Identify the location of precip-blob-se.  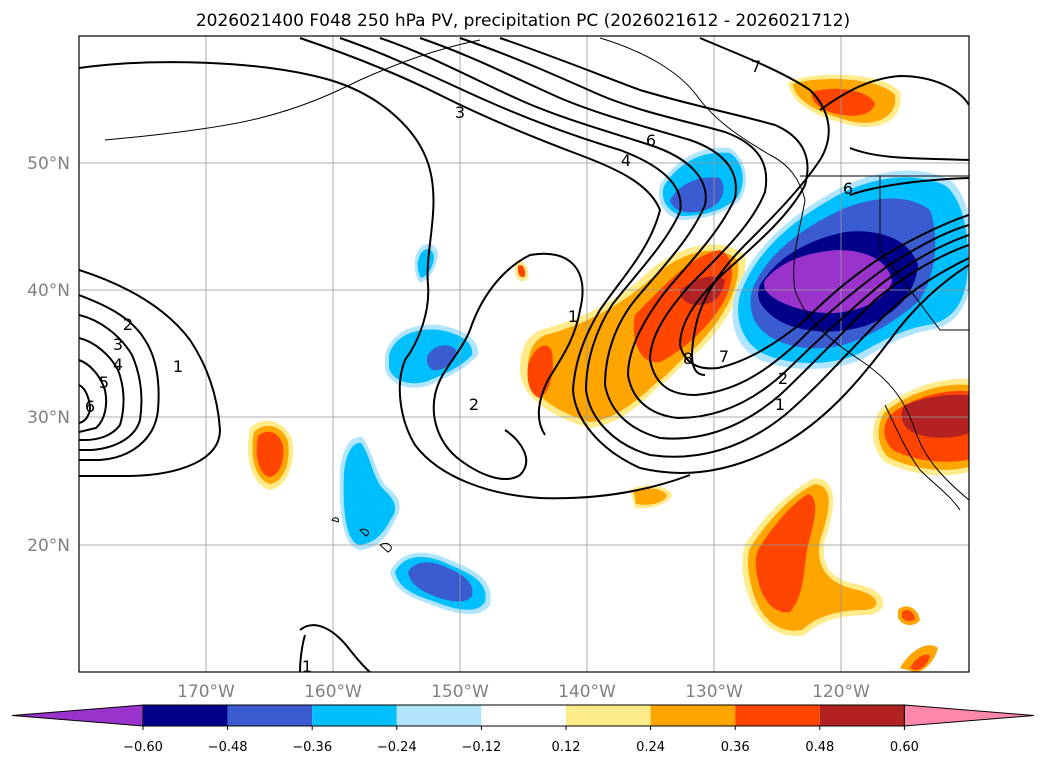
(935, 416).